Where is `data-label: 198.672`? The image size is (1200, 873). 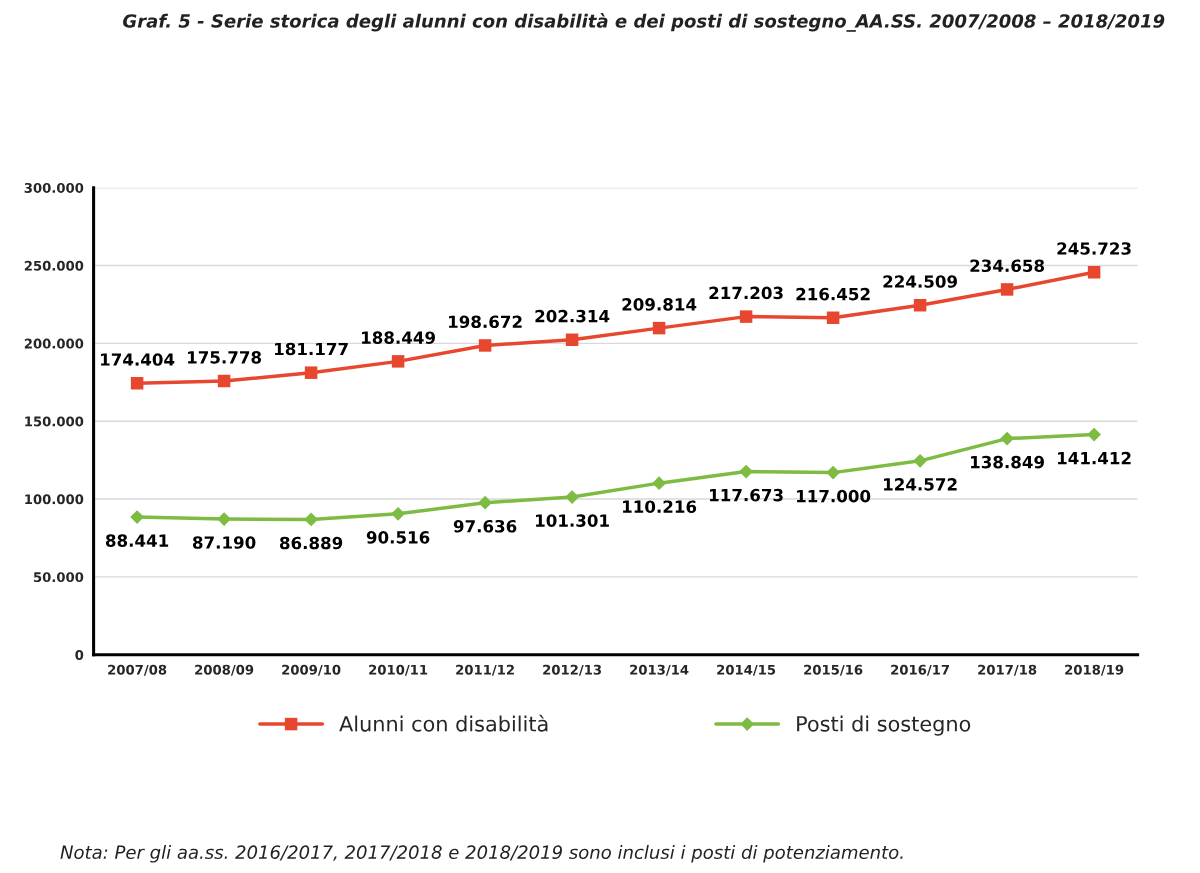
data-label: 198.672 is located at coordinates (485, 322).